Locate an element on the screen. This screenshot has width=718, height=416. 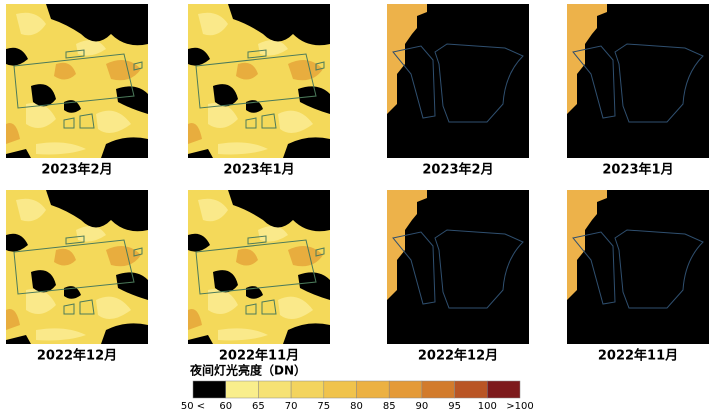
legend-label: 60 is located at coordinates (225, 406).